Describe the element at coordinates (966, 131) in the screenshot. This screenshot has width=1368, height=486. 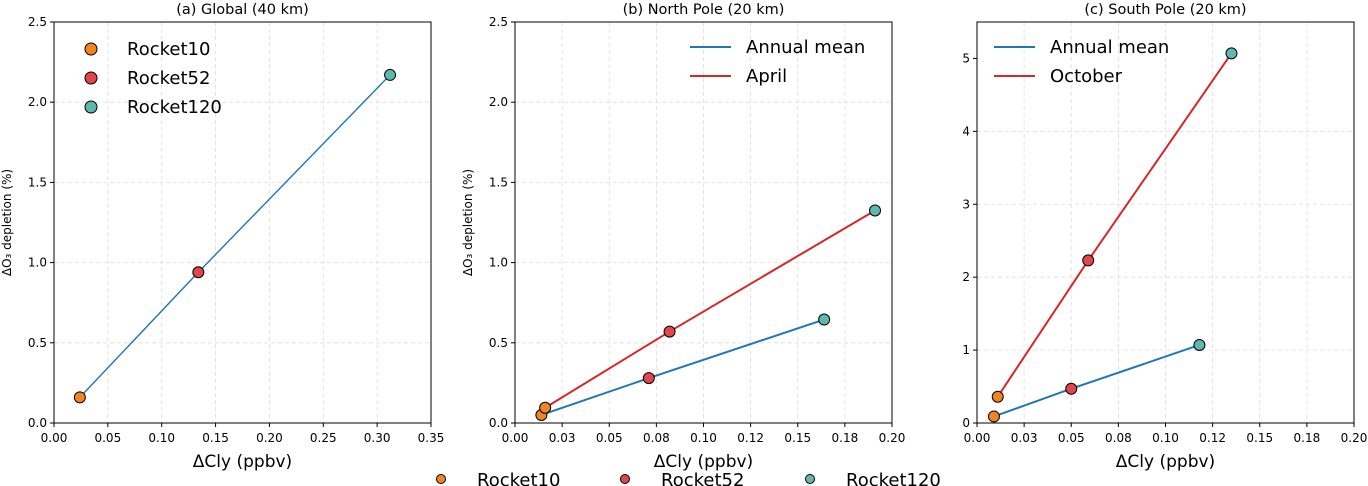
I see `y-tick-label: 4` at that location.